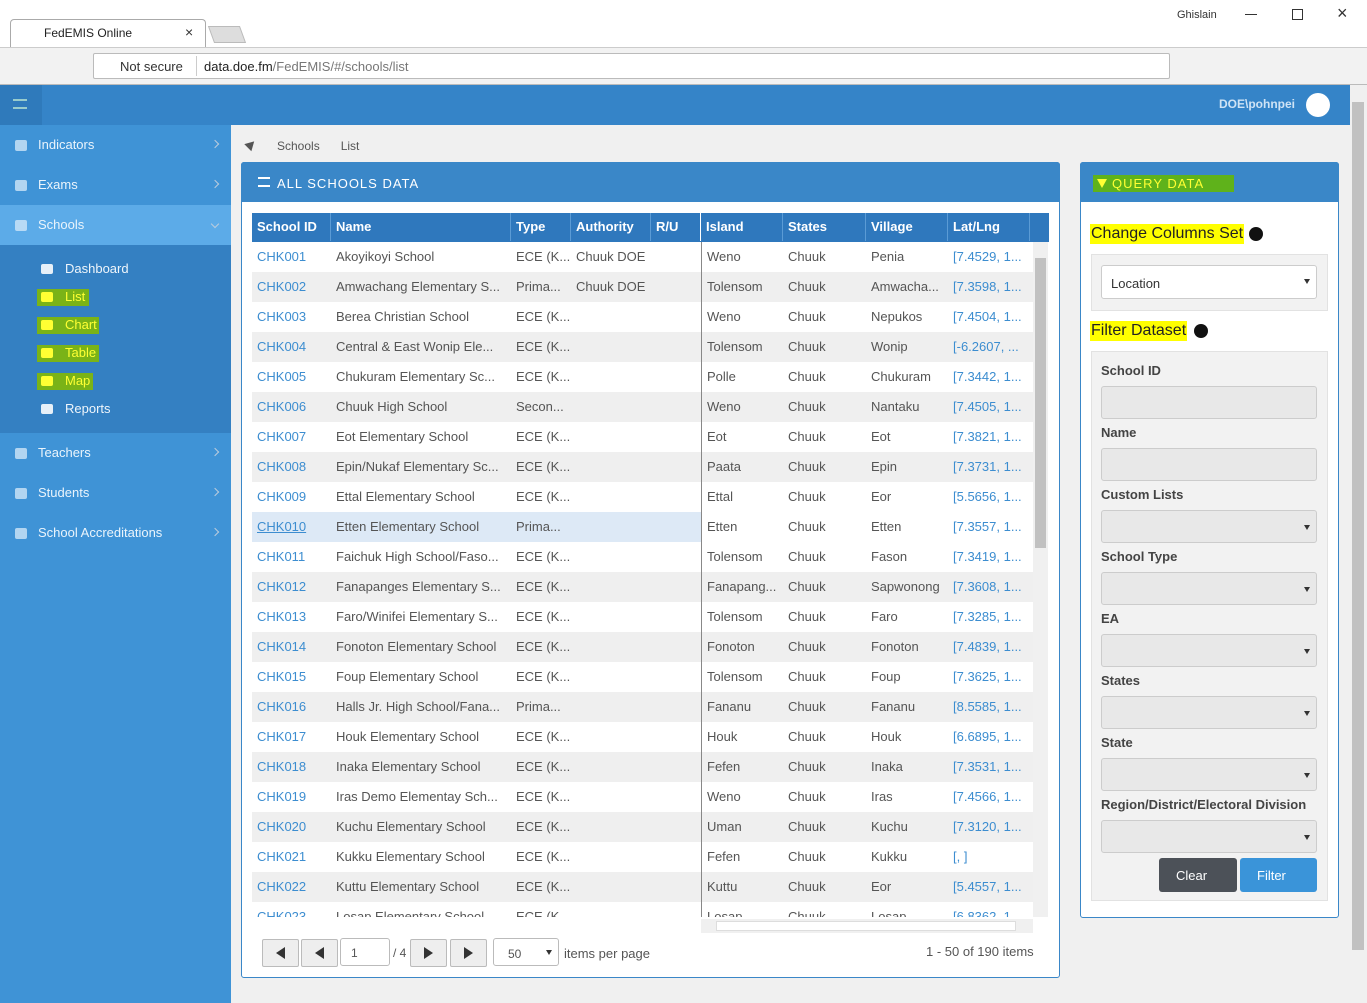  Describe the element at coordinates (100, 532) in the screenshot. I see `nav-item: School Accreditations` at that location.